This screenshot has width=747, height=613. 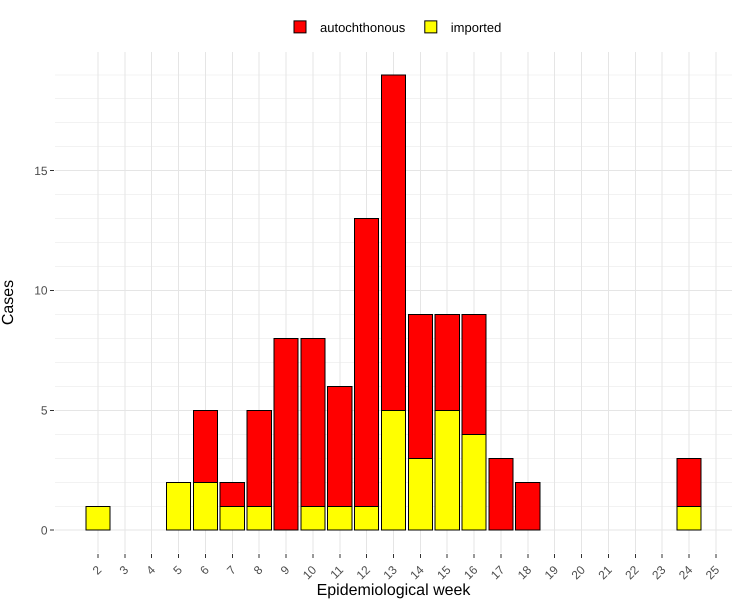 I want to click on x-tick-label: 10, so click(x=310, y=572).